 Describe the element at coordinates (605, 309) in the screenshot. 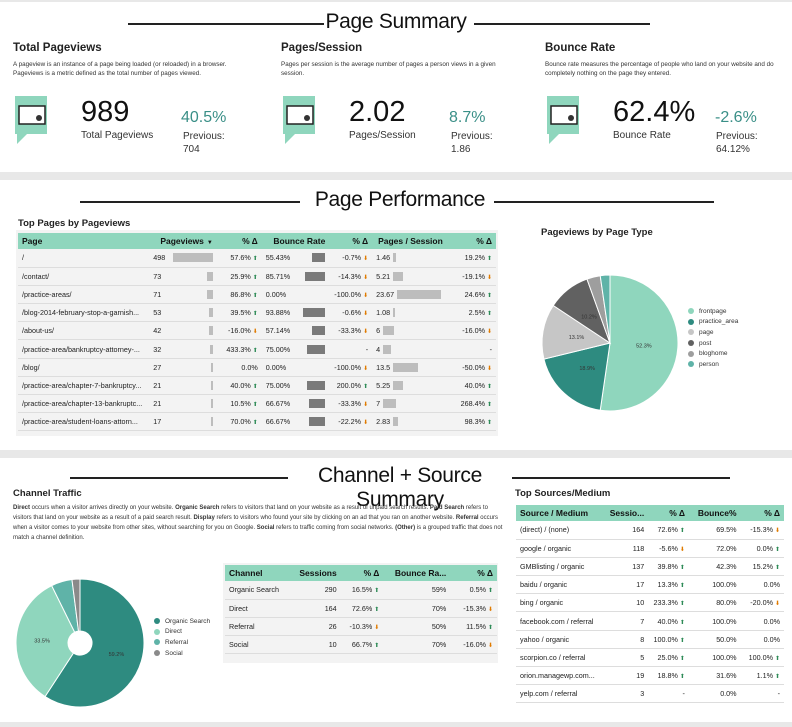

I see `pie-slice-person` at that location.